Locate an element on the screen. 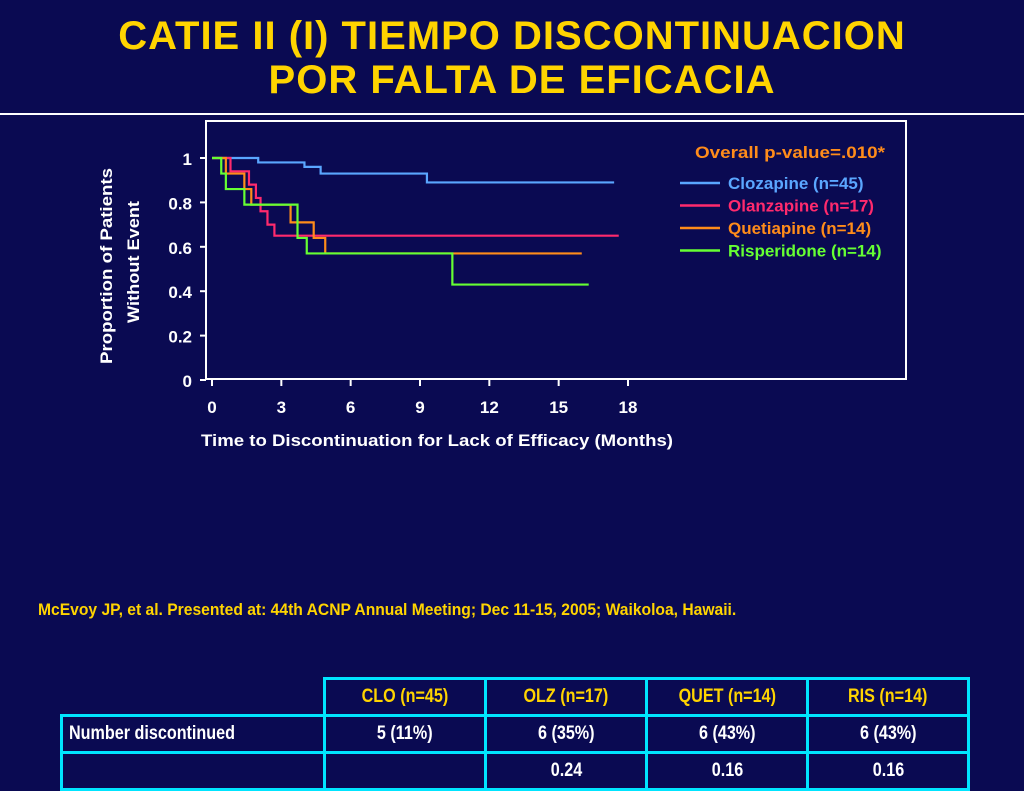  table-header-cell: RIS (n=14) is located at coordinates (888, 697).